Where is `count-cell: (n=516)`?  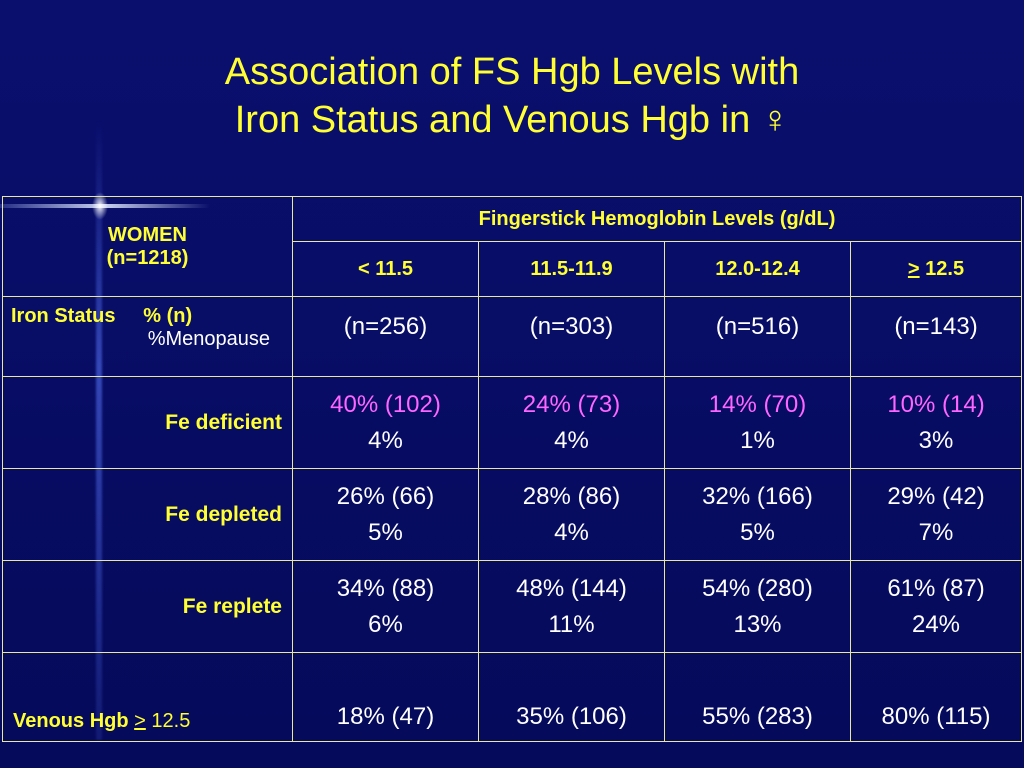
count-cell: (n=516) is located at coordinates (757, 336).